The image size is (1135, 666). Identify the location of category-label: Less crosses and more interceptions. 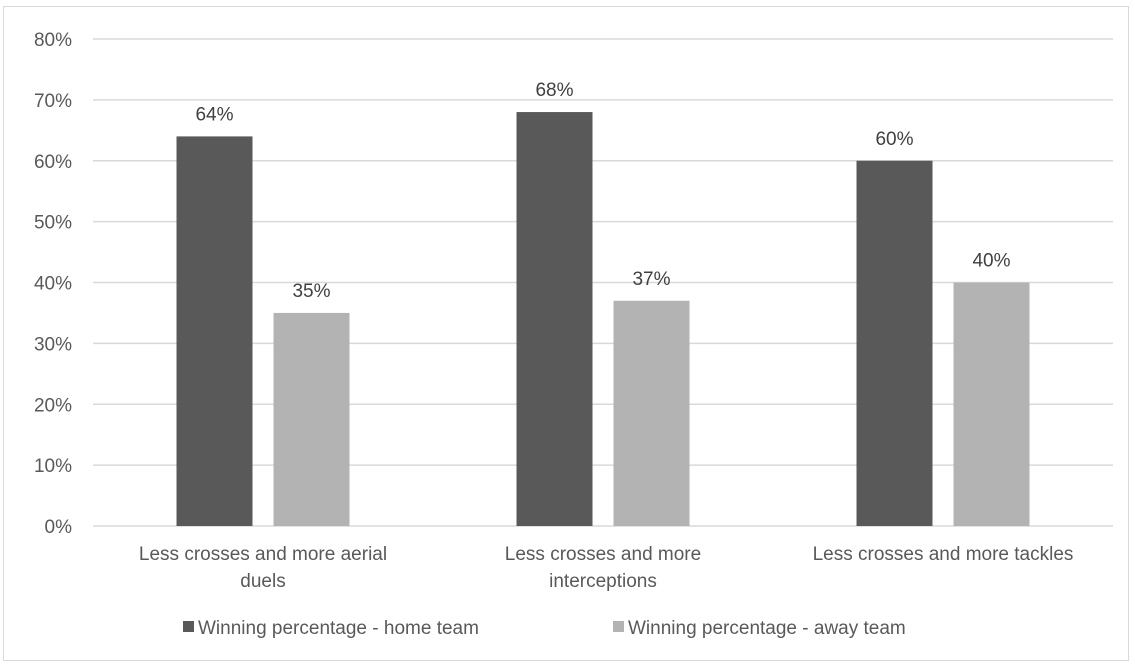
(603, 568).